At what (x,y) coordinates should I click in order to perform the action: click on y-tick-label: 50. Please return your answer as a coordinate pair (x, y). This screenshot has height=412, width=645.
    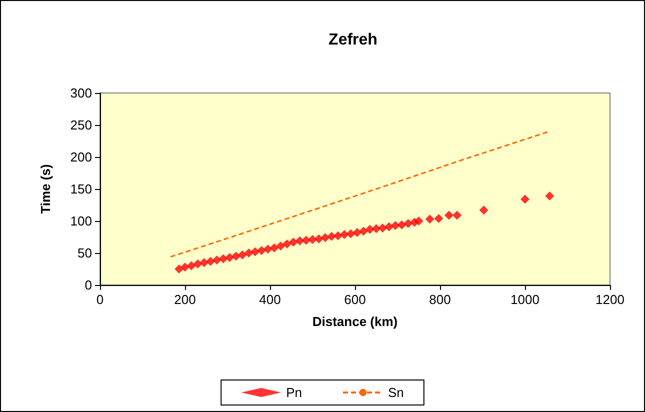
    Looking at the image, I should click on (85, 253).